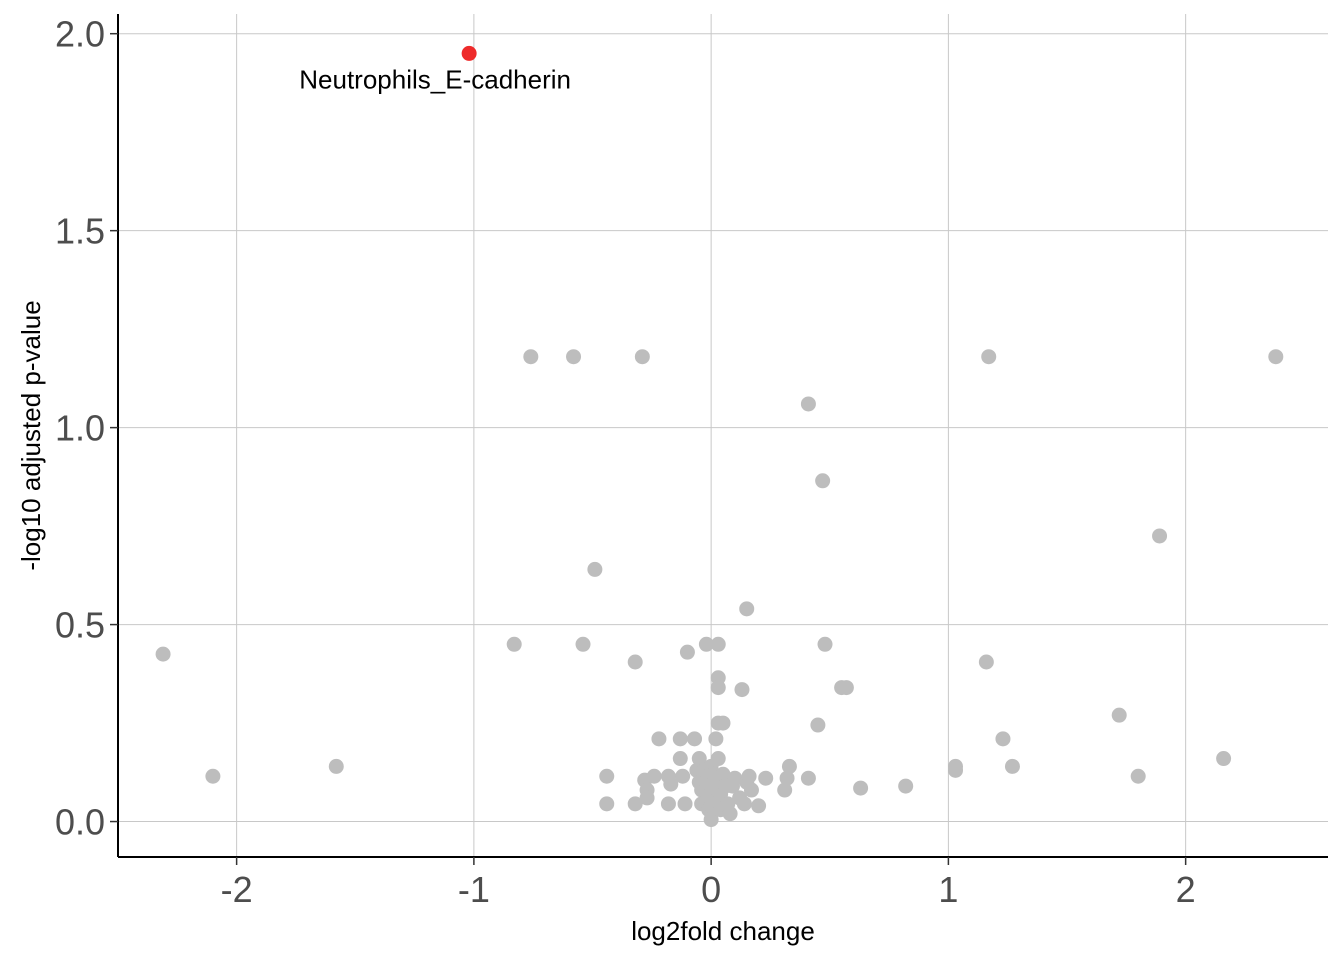 This screenshot has width=1344, height=960. What do you see at coordinates (469, 53) in the screenshot?
I see `highlighted-point` at bounding box center [469, 53].